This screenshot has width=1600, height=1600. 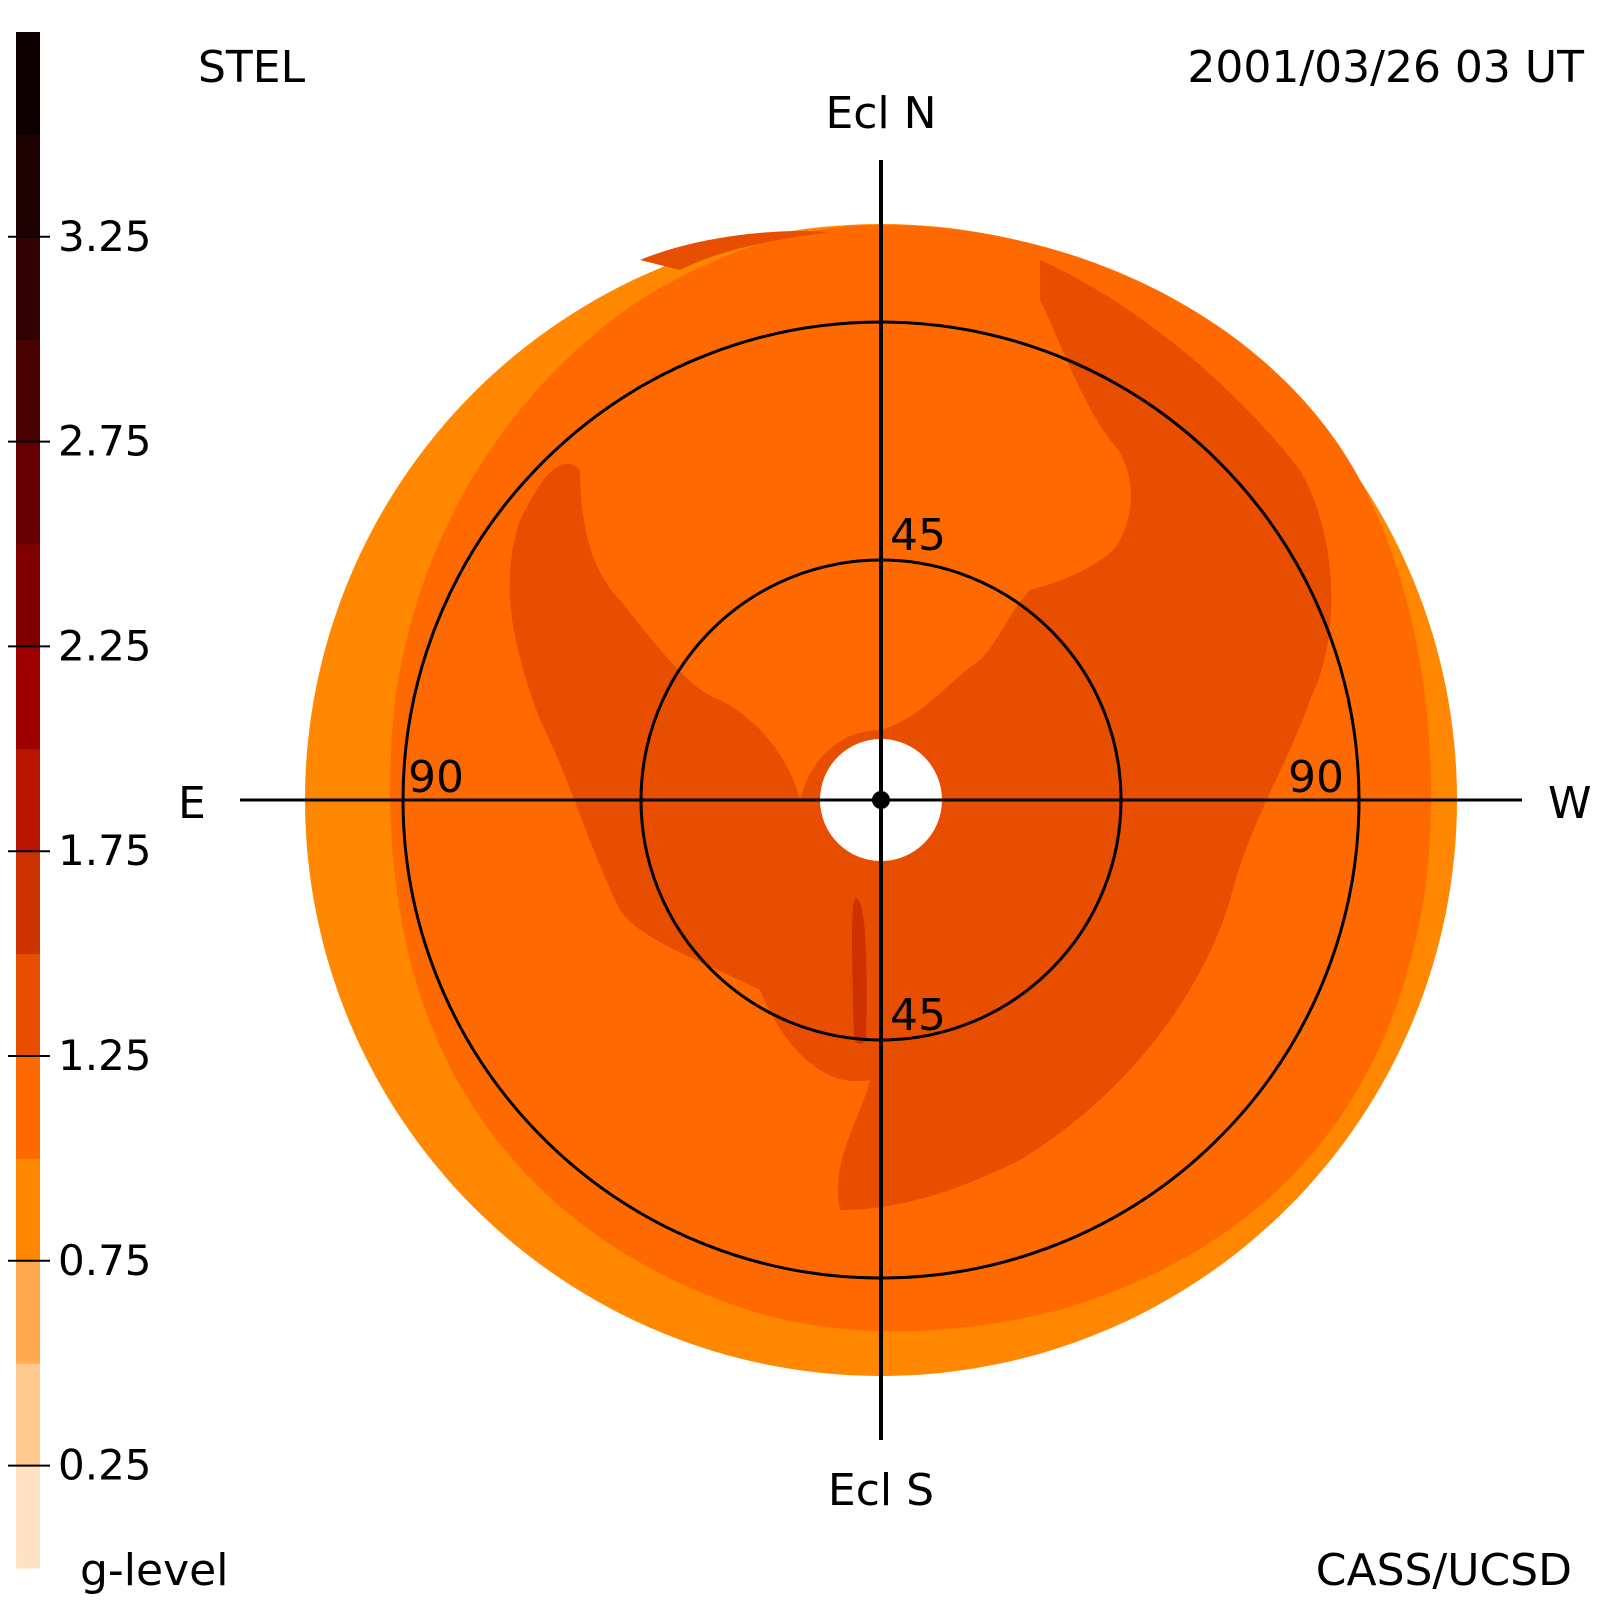 What do you see at coordinates (880, 113) in the screenshot?
I see `direction-north-label: Ecl N` at bounding box center [880, 113].